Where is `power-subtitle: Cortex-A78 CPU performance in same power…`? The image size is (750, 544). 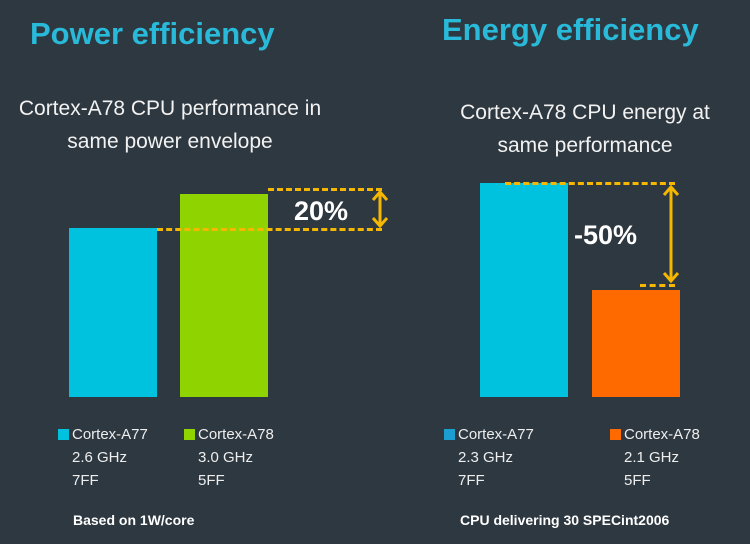
power-subtitle: Cortex-A78 CPU performance in same power… is located at coordinates (170, 125).